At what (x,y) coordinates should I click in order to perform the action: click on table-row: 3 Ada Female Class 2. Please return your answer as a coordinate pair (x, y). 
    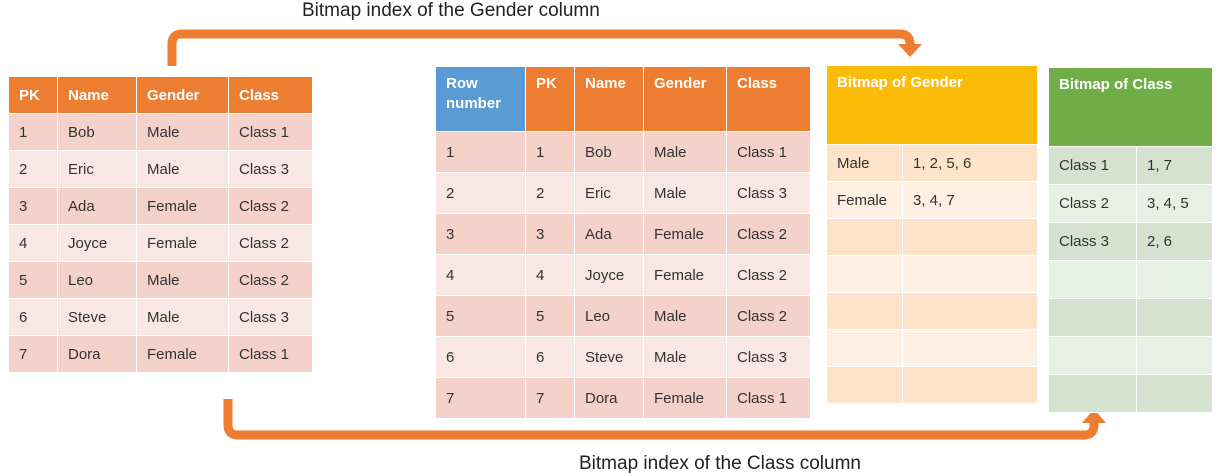
    Looking at the image, I should click on (160, 206).